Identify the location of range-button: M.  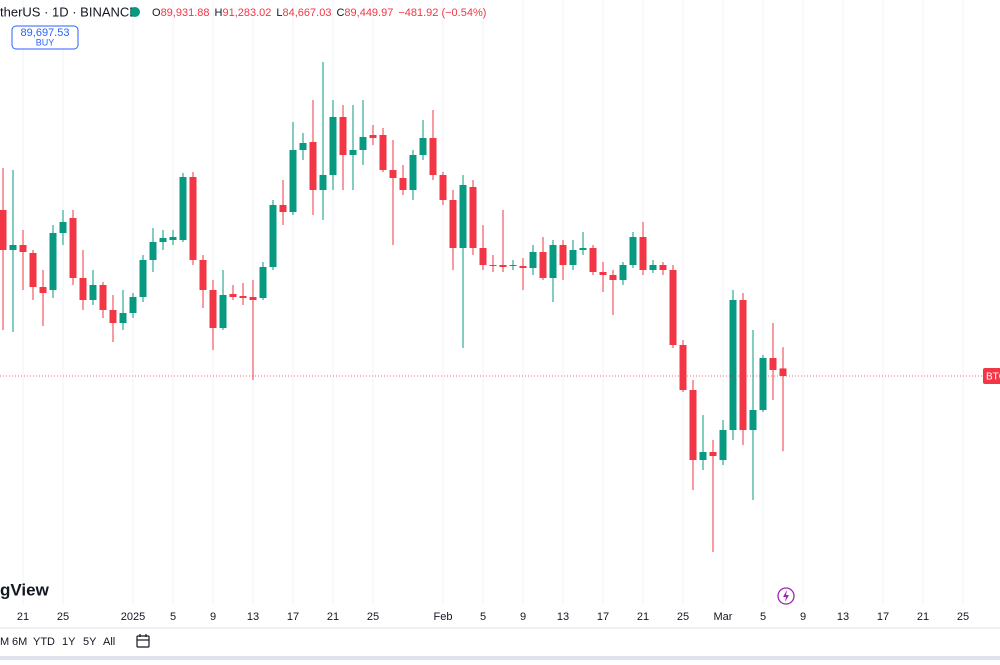
(4, 642).